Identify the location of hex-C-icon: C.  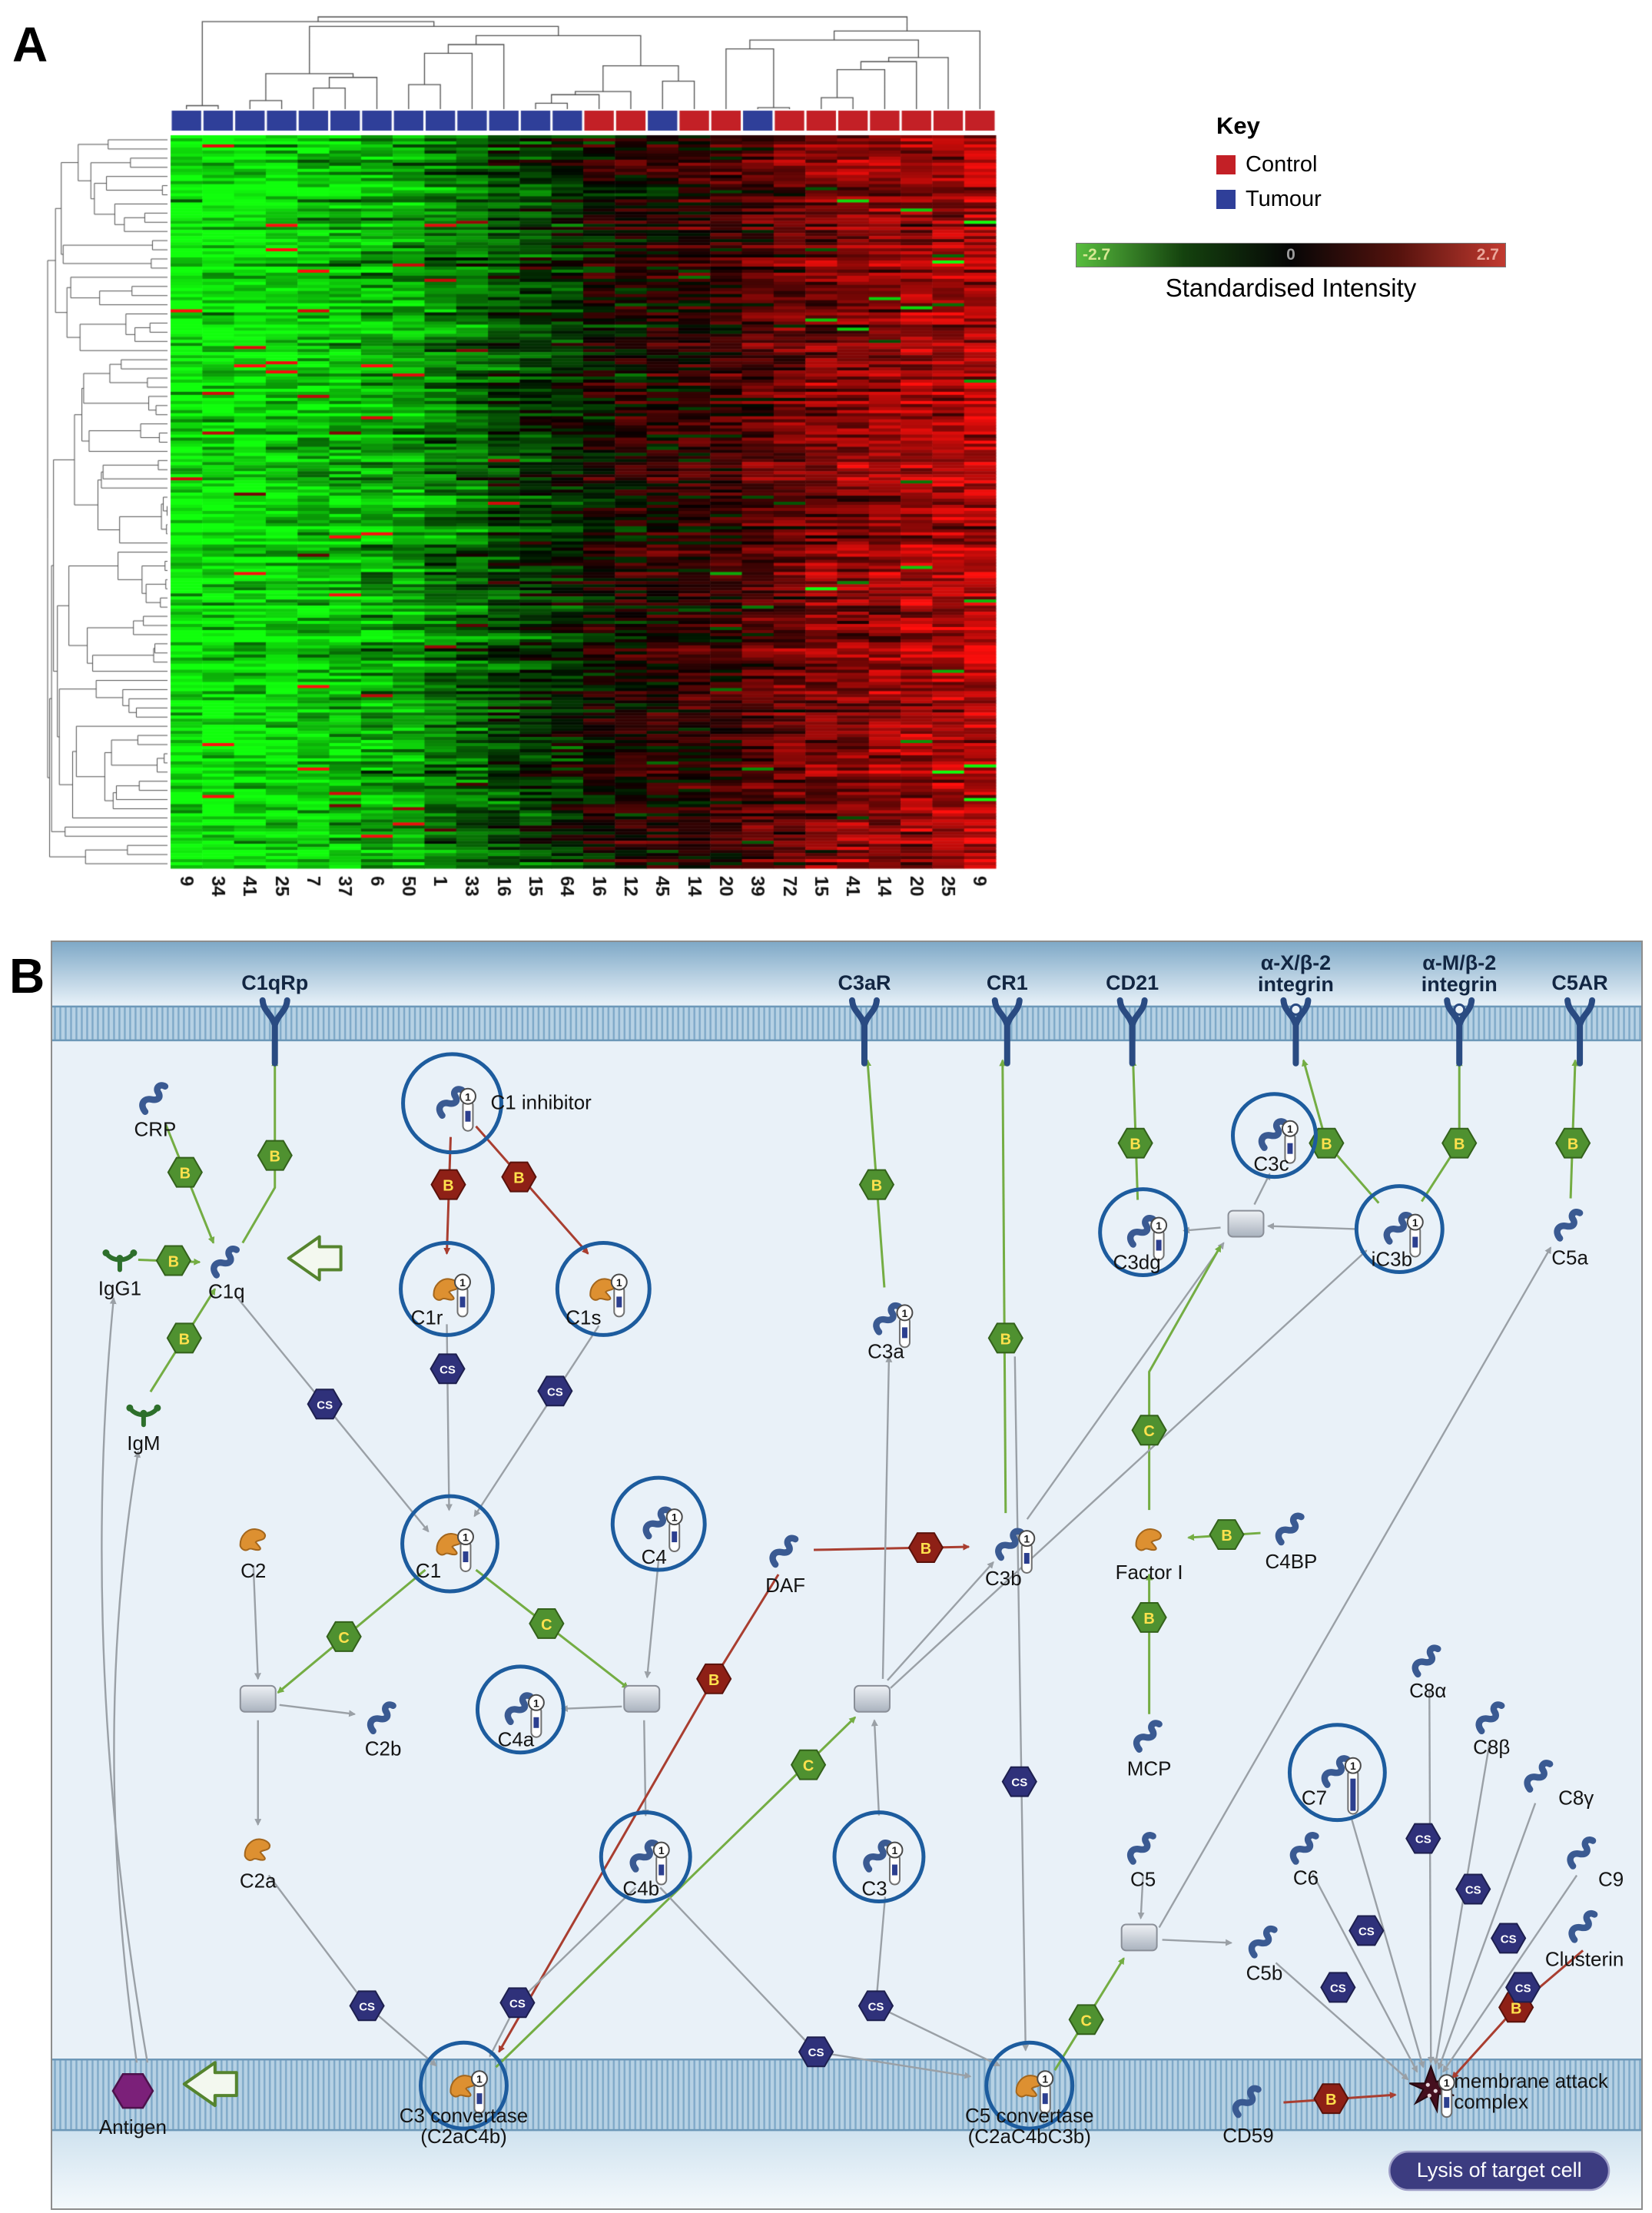
(1149, 1430).